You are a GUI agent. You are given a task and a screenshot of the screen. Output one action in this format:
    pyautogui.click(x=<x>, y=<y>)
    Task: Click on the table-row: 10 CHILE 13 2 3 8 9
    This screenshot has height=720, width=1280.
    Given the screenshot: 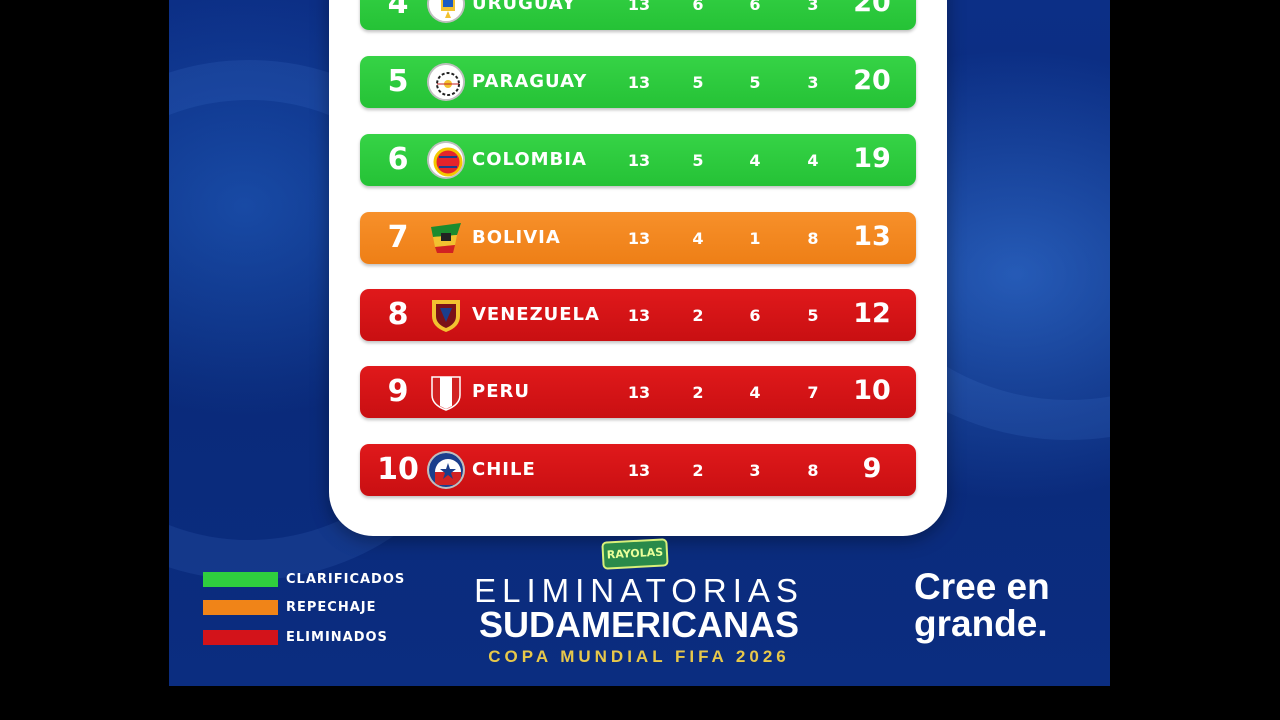 What is the action you would take?
    pyautogui.click(x=638, y=470)
    